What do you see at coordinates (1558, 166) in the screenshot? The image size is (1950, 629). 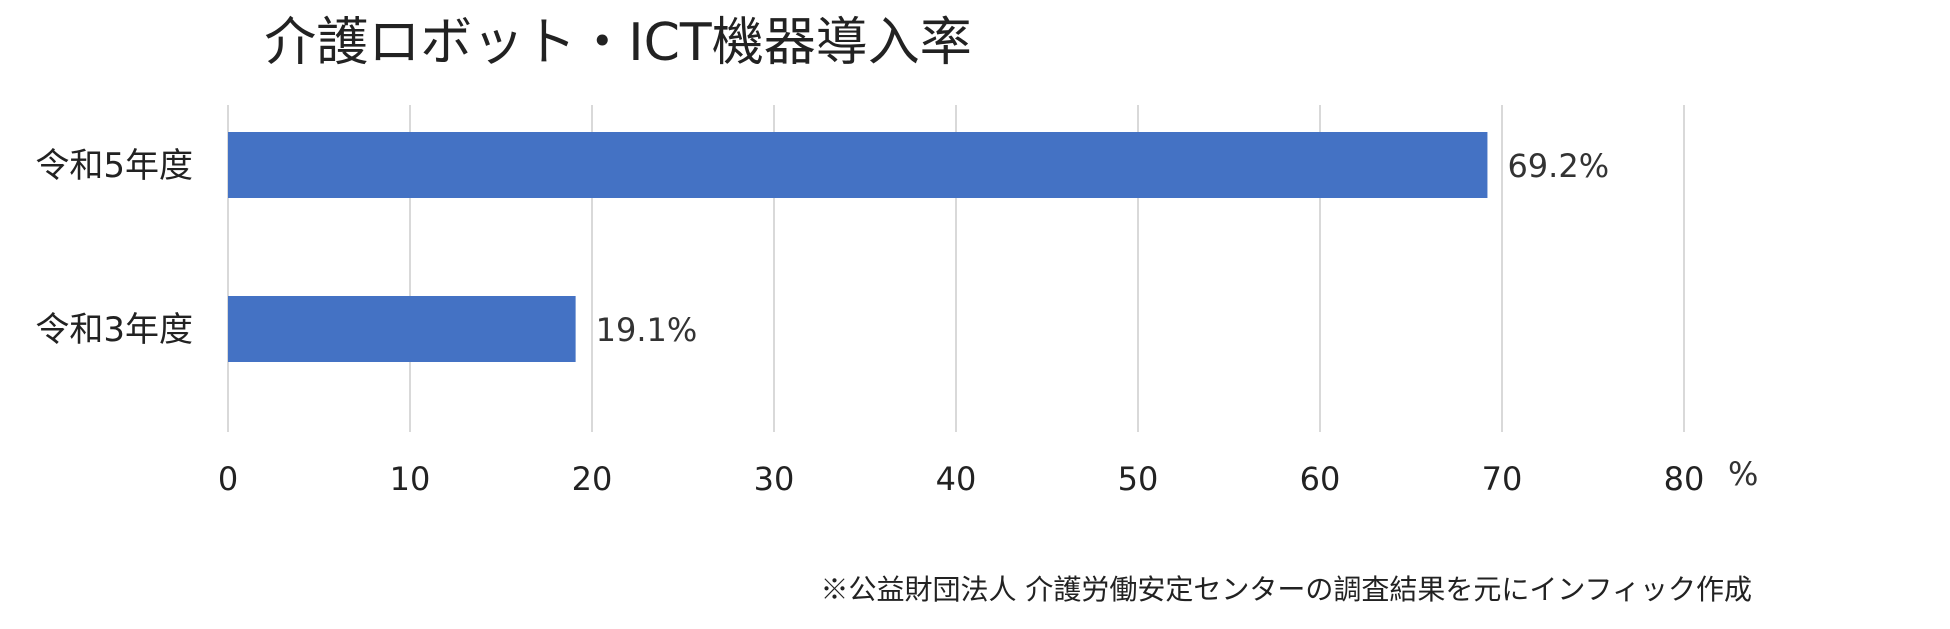 I see `data-label: 69.2%` at bounding box center [1558, 166].